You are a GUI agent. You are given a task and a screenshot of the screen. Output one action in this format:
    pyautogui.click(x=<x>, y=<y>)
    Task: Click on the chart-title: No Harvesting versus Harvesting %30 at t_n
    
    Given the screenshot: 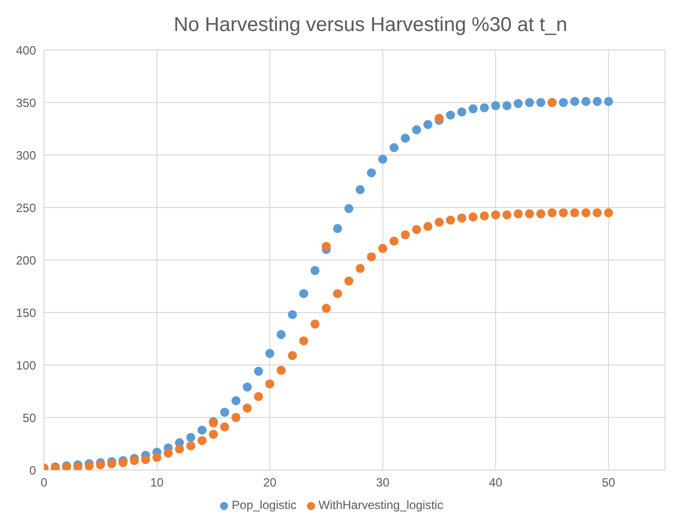 What is the action you would take?
    pyautogui.click(x=370, y=25)
    